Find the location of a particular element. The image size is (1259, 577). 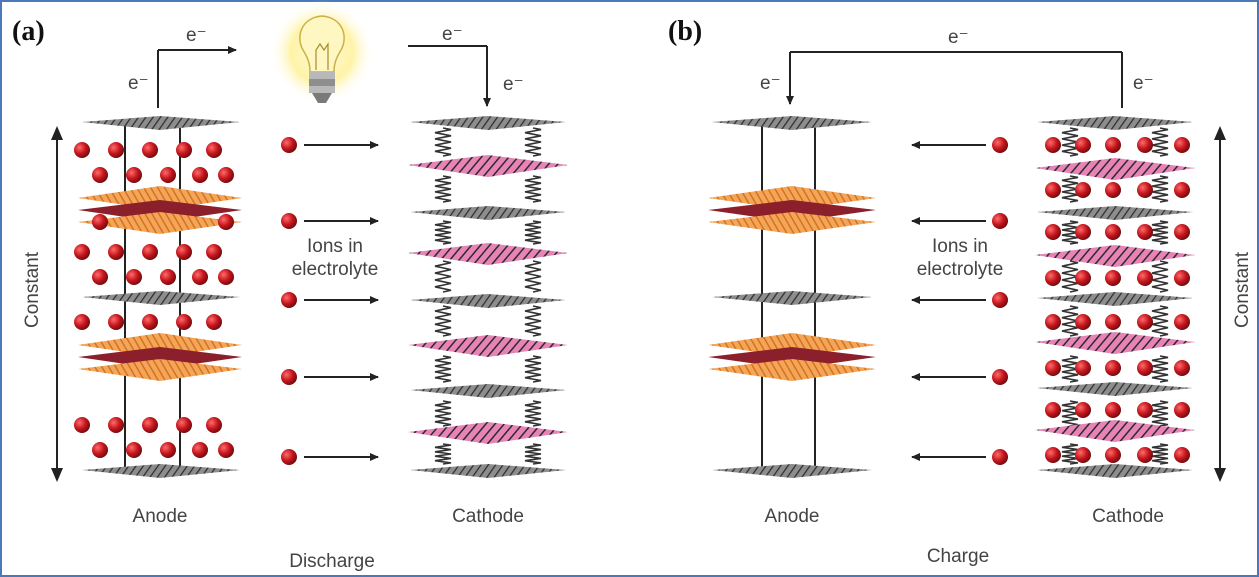

panel-a-tag: (a) is located at coordinates (28, 31).